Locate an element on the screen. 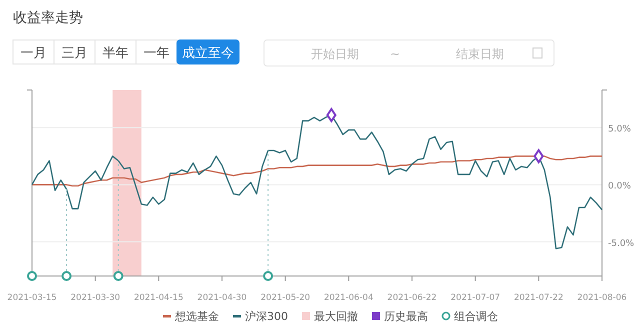 Image resolution: width=640 pixels, height=327 pixels. legend-item: 沪深300 is located at coordinates (260, 316).